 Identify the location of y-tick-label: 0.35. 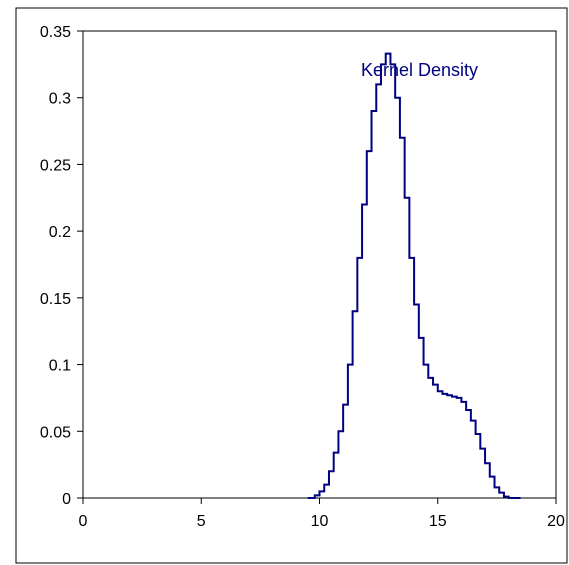
(55, 32).